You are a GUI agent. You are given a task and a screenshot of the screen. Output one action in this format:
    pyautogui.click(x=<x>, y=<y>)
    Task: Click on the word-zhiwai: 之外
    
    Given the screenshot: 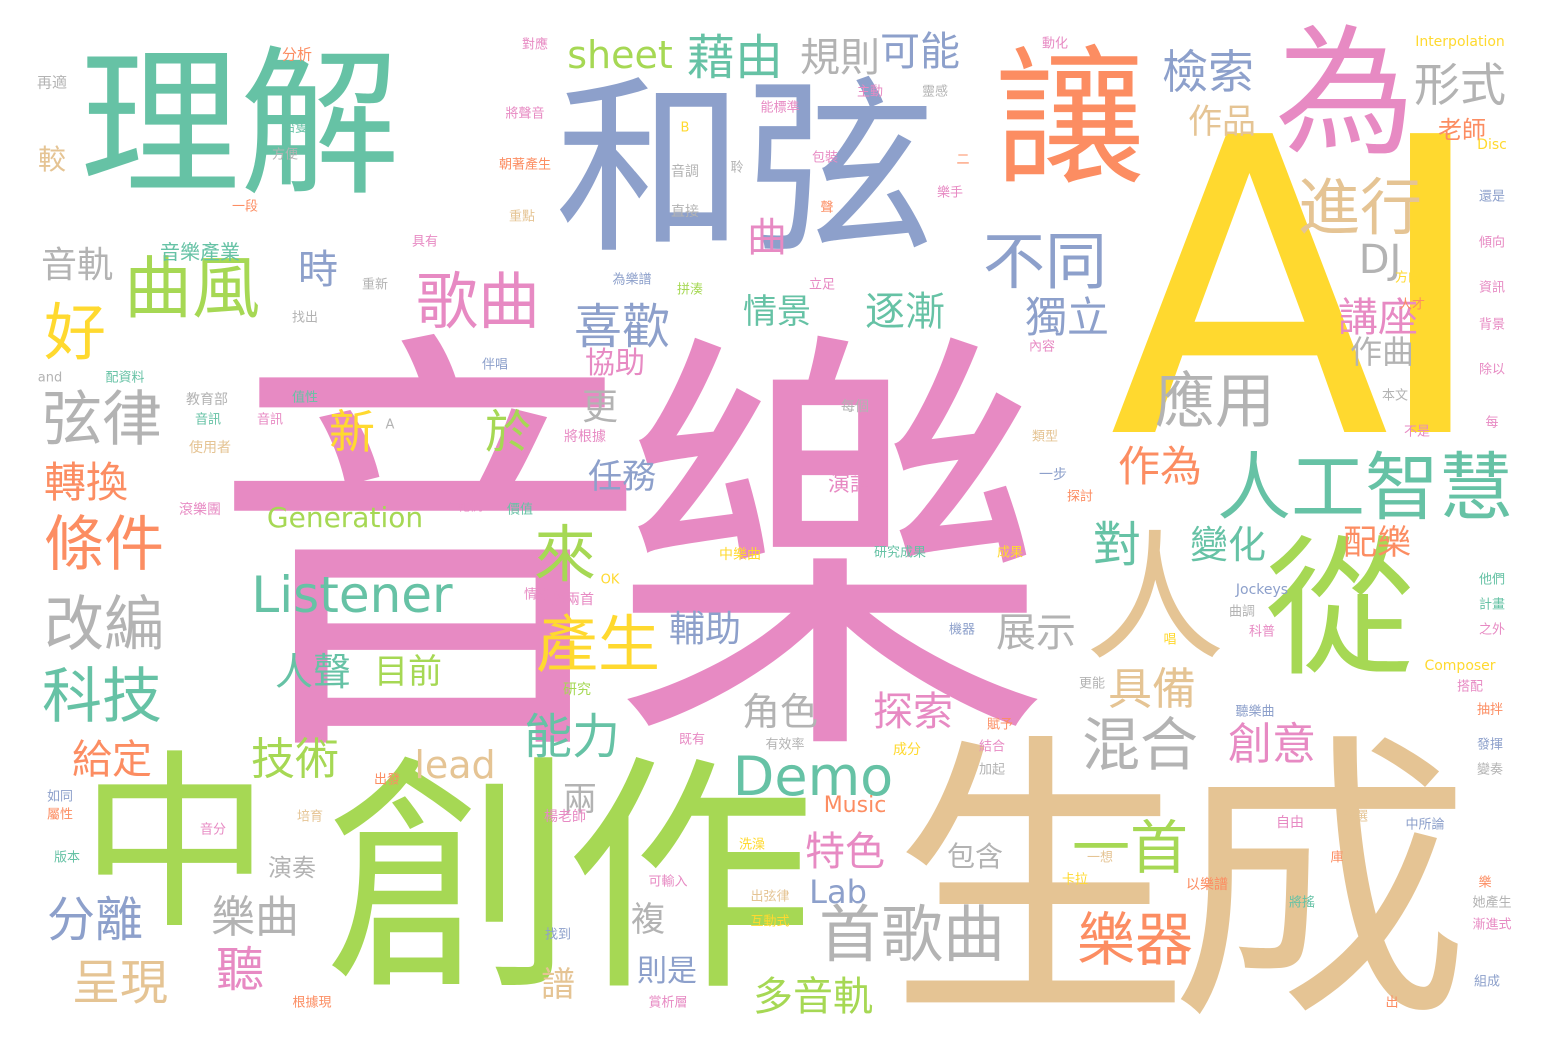 What is the action you would take?
    pyautogui.click(x=1492, y=630)
    